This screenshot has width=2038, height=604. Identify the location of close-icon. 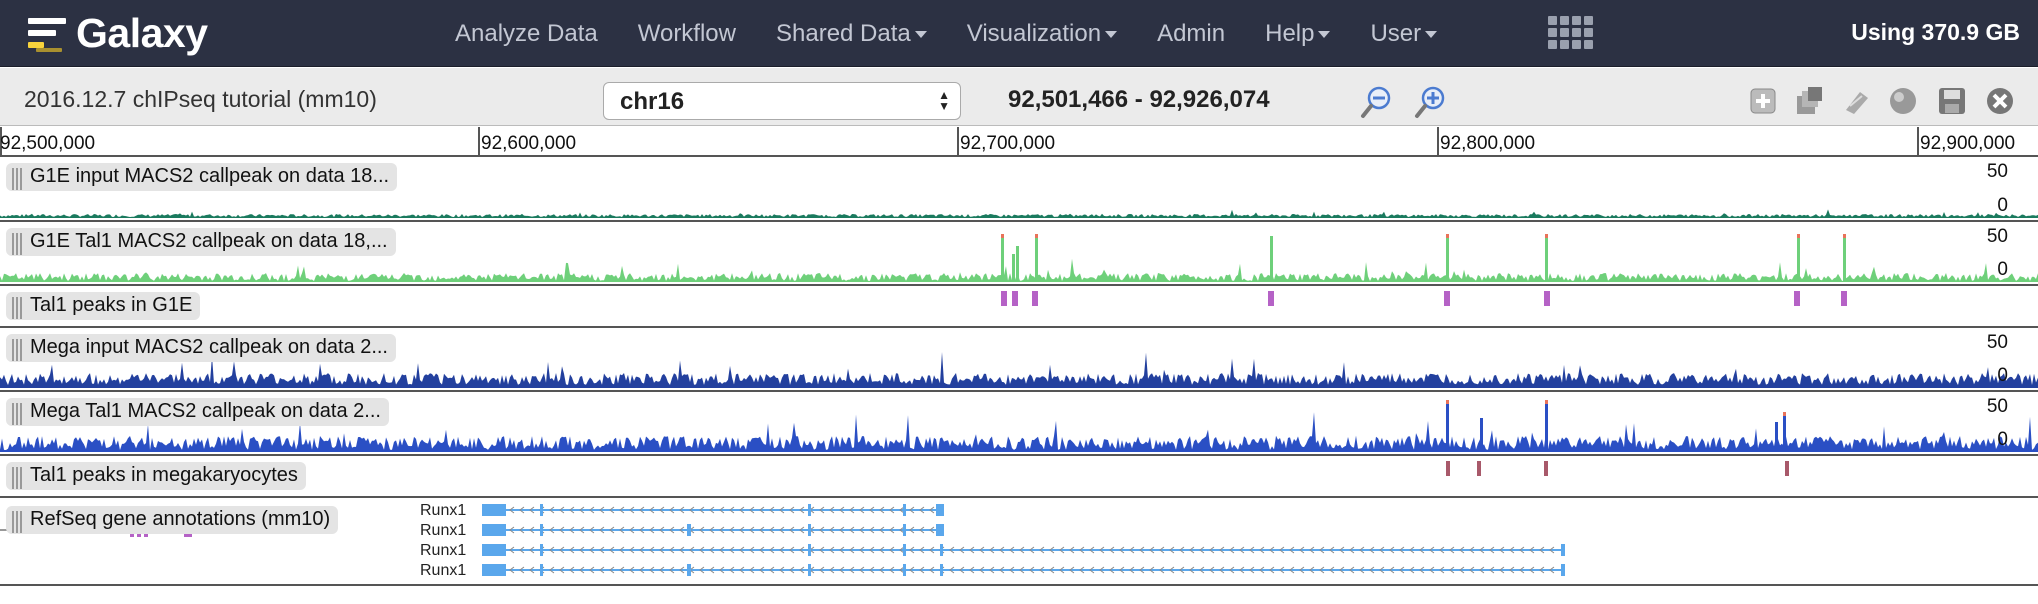
(2000, 101).